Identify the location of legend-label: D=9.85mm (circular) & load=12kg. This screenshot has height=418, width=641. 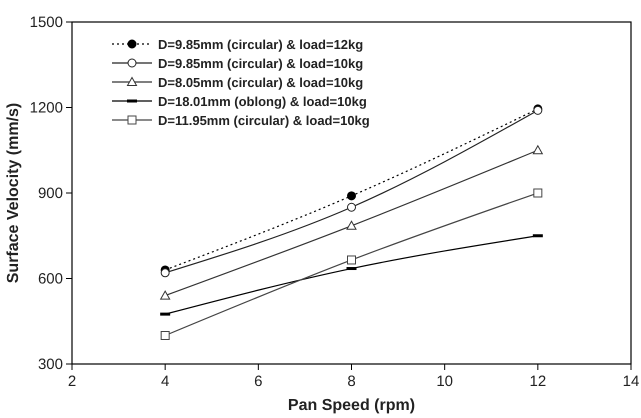
(261, 44).